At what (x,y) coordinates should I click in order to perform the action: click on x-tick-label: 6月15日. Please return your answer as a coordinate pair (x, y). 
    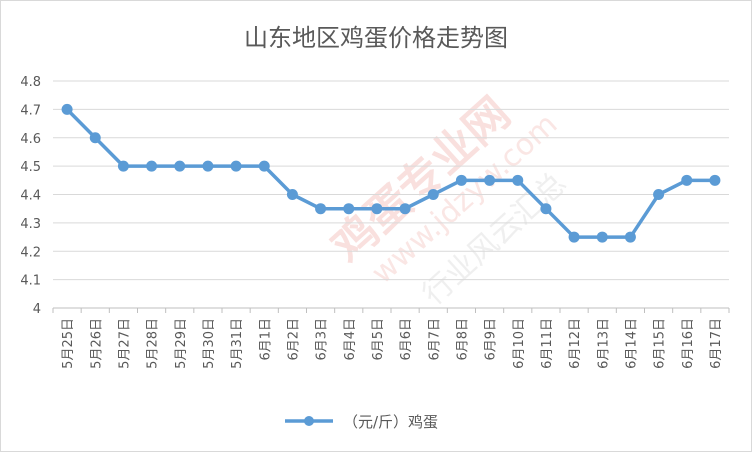
    Looking at the image, I should click on (660, 343).